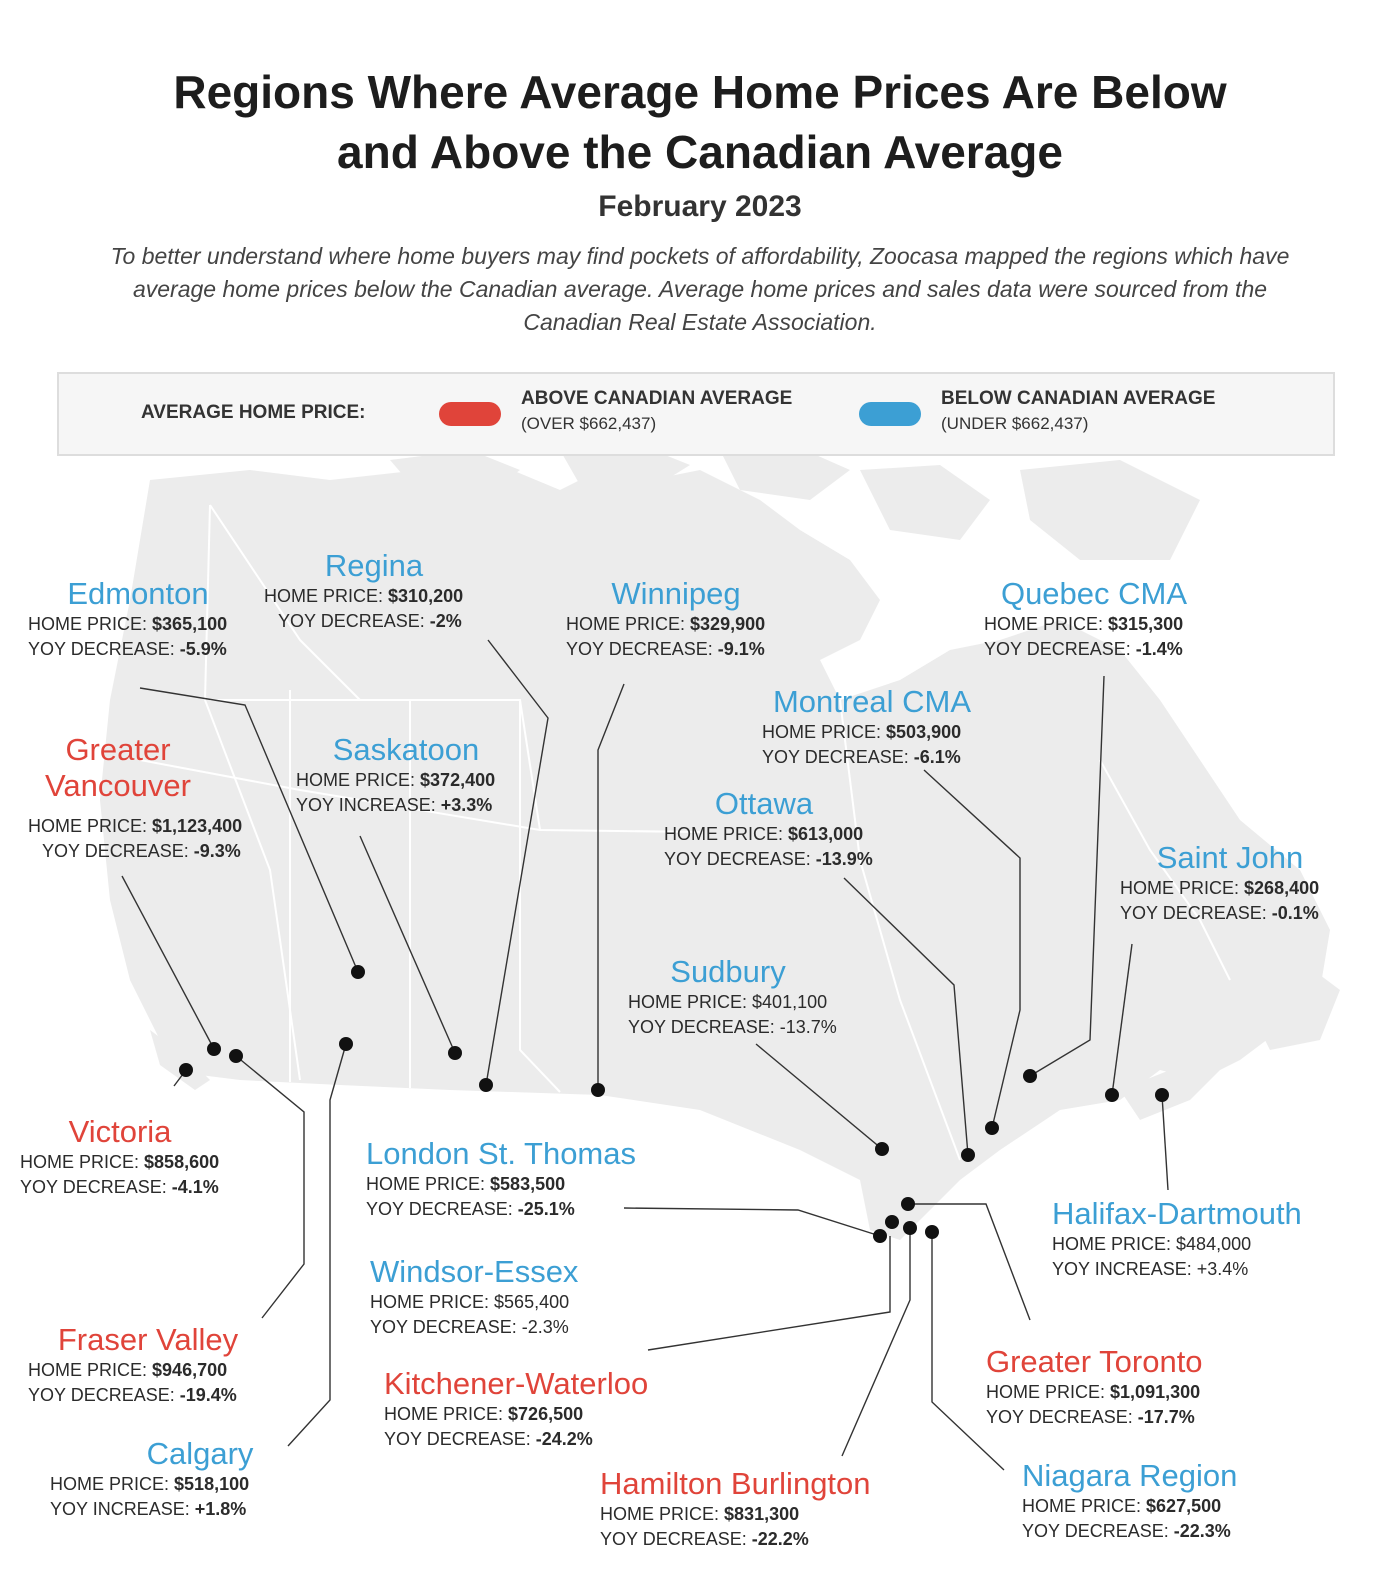 This screenshot has height=1591, width=1400. What do you see at coordinates (486, 1085) in the screenshot?
I see `city-dot-regina` at bounding box center [486, 1085].